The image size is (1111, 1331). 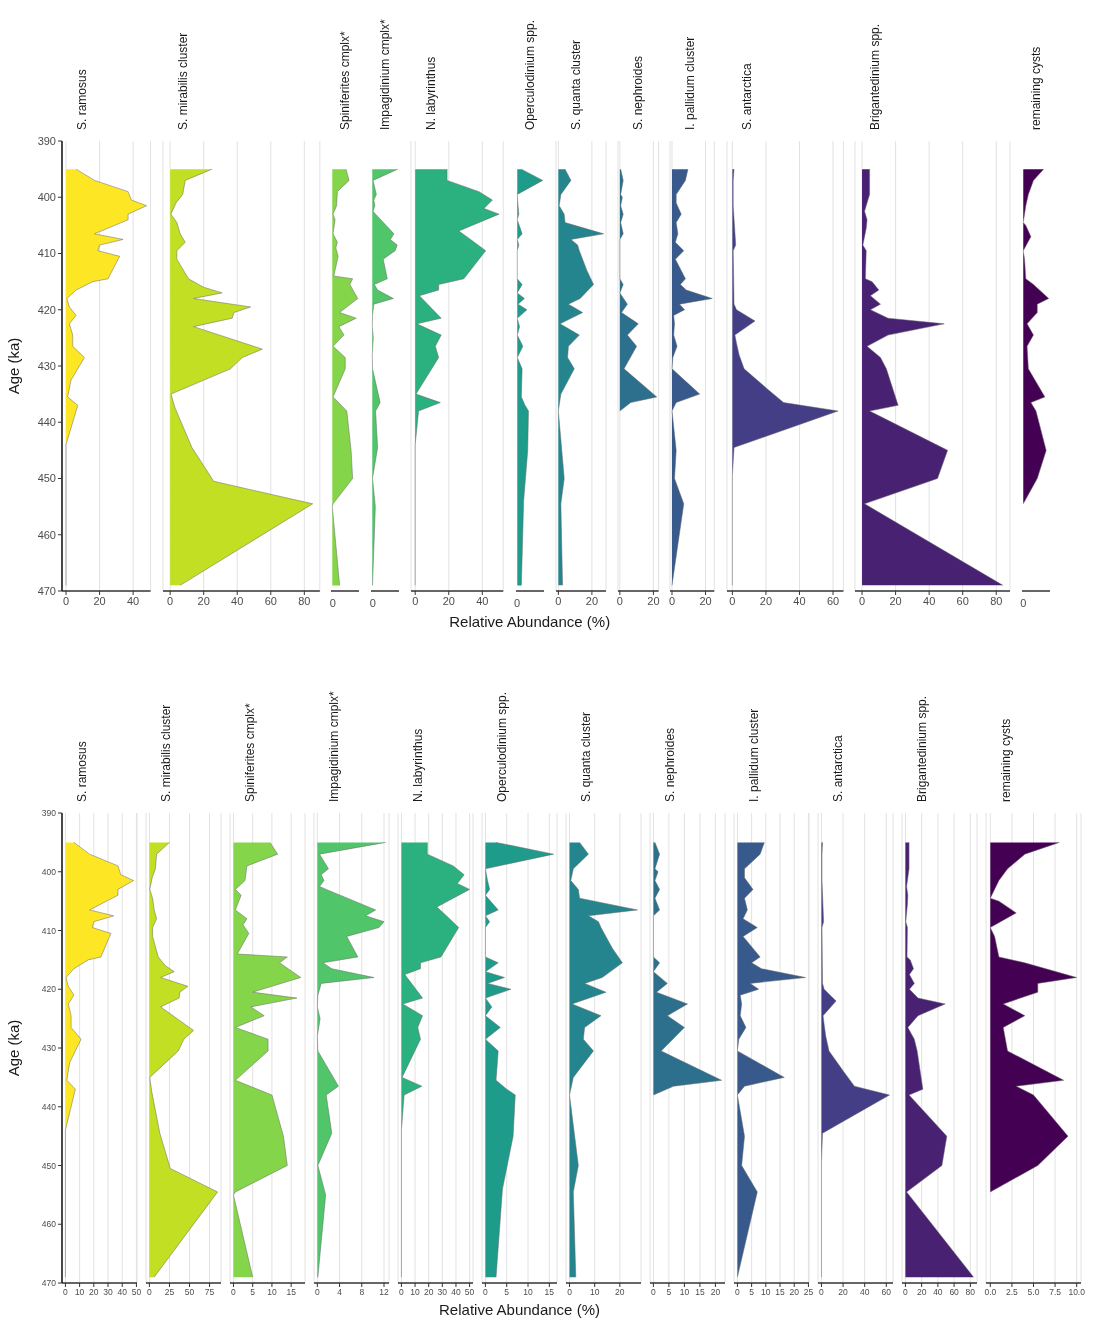 I want to click on y-tick-label: 400, so click(x=46, y=197).